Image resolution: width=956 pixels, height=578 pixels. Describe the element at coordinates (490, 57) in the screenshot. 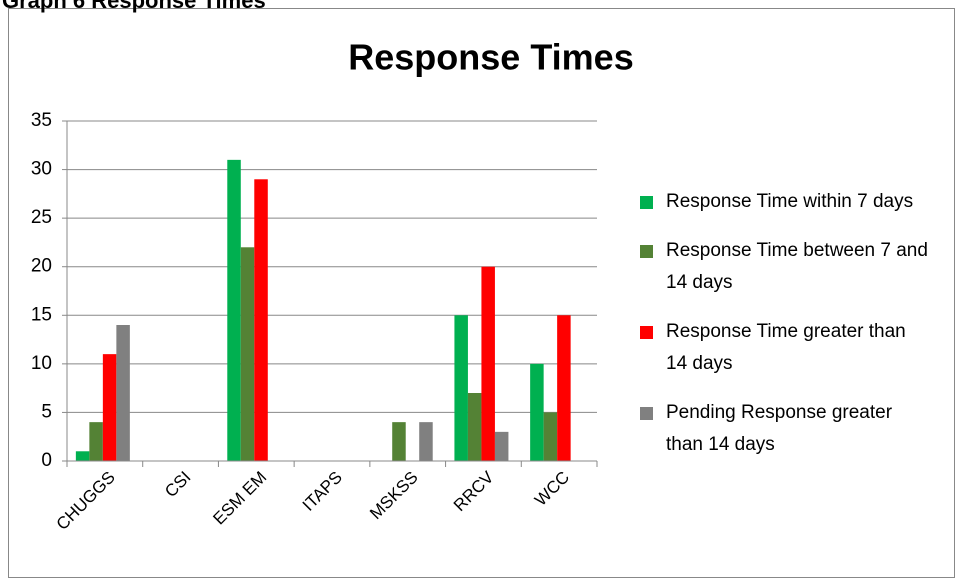

I see `chart-title: Response Times` at that location.